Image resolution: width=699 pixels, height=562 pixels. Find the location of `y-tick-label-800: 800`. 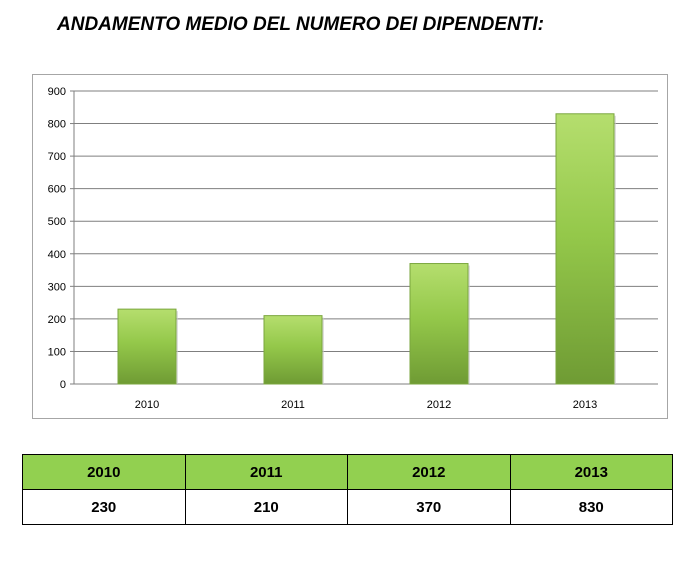

y-tick-label-800: 800 is located at coordinates (57, 125).